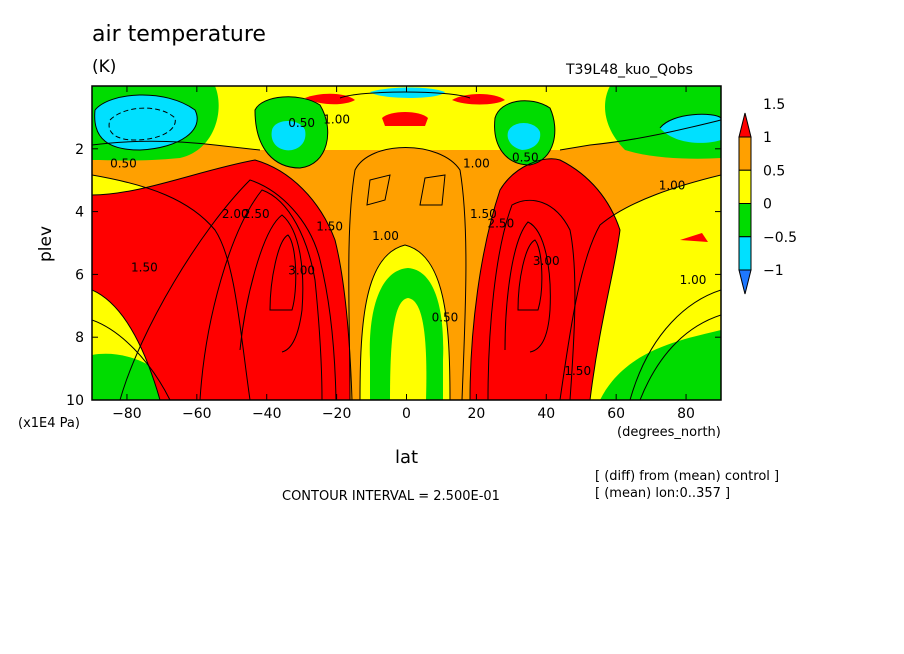 This screenshot has width=904, height=654. What do you see at coordinates (391, 496) in the screenshot?
I see `contour-interval: CONTOUR INTERVAL = 2.500E-01` at bounding box center [391, 496].